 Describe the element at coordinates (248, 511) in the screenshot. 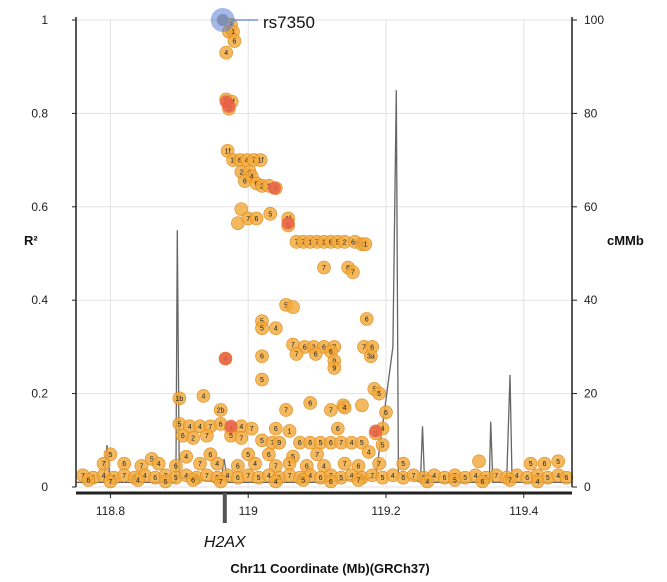

I see `x-tick-label: 119` at that location.